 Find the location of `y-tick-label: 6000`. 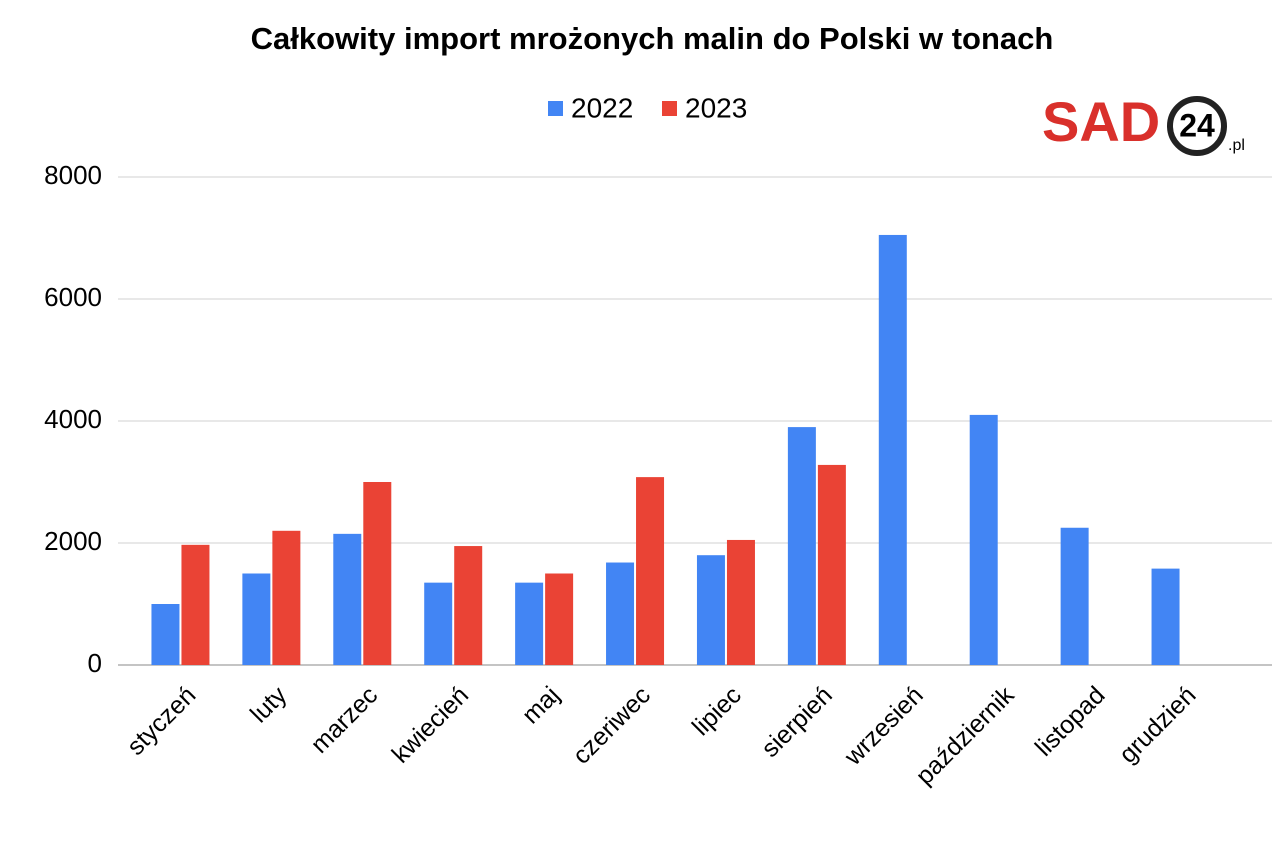

y-tick-label: 6000 is located at coordinates (73, 297).